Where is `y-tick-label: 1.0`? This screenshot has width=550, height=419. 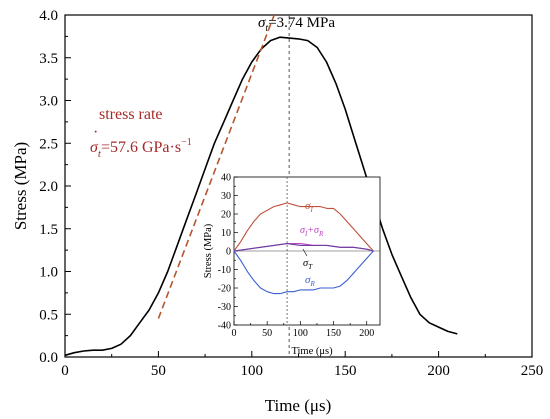
y-tick-label: 1.0 is located at coordinates (48, 273).